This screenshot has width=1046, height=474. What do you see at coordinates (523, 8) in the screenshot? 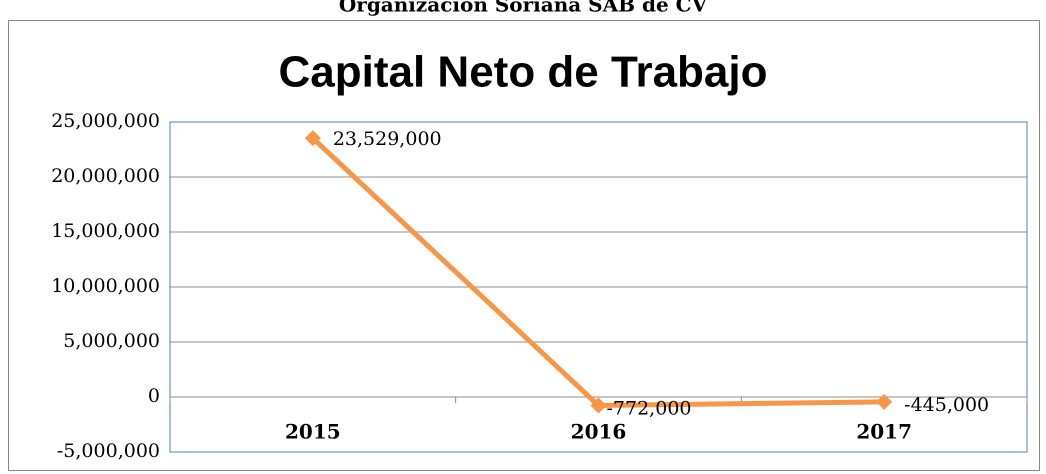
I see `page-header: Organización Soriana SAB de CV` at bounding box center [523, 8].